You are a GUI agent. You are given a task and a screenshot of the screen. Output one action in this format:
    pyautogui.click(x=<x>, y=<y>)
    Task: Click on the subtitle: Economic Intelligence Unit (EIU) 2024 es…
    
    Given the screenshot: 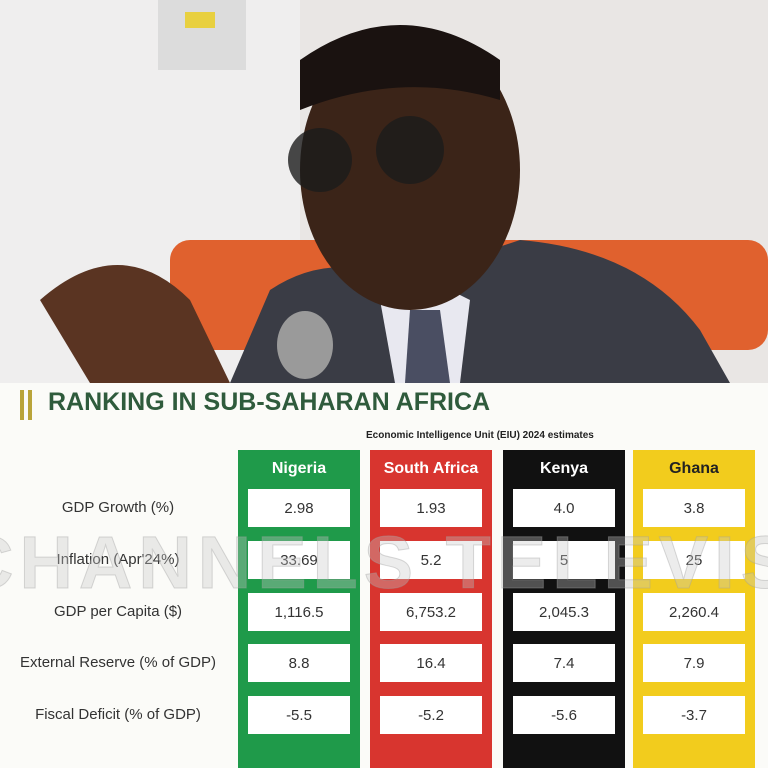 What is the action you would take?
    pyautogui.click(x=480, y=435)
    